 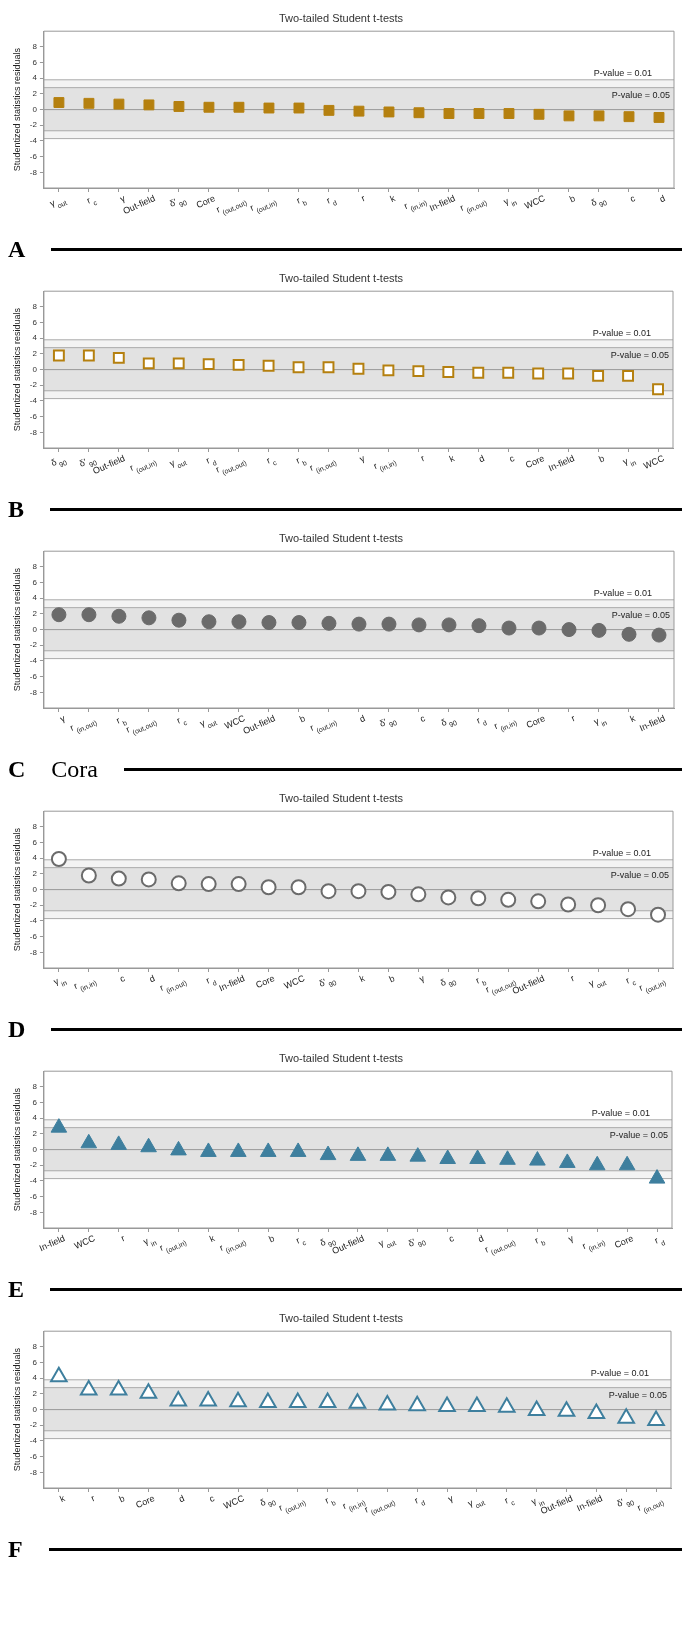 I want to click on text: D, so click(x=17, y=1029).